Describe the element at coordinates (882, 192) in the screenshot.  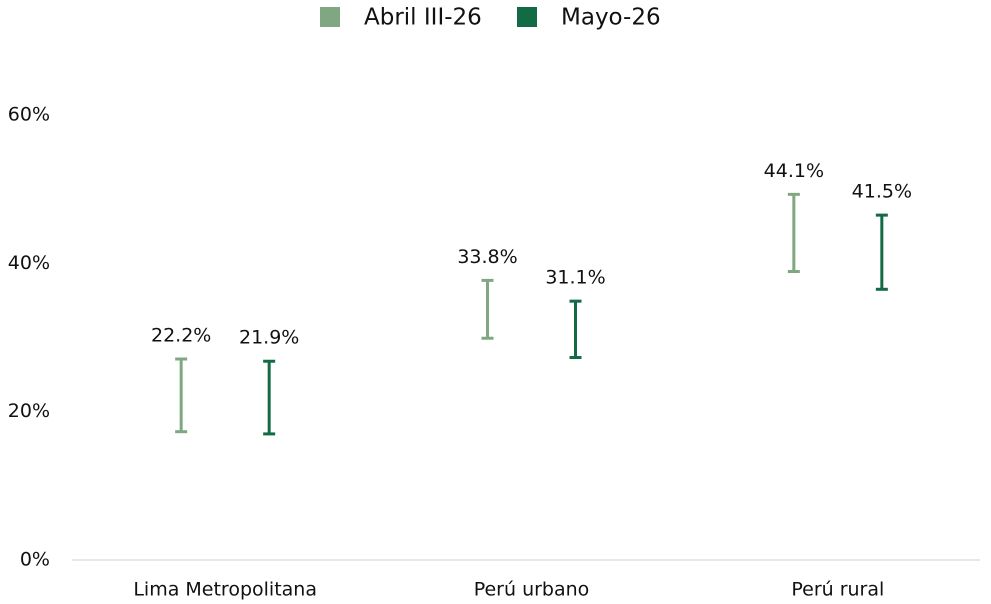
I see `value-label: 41.5%` at that location.